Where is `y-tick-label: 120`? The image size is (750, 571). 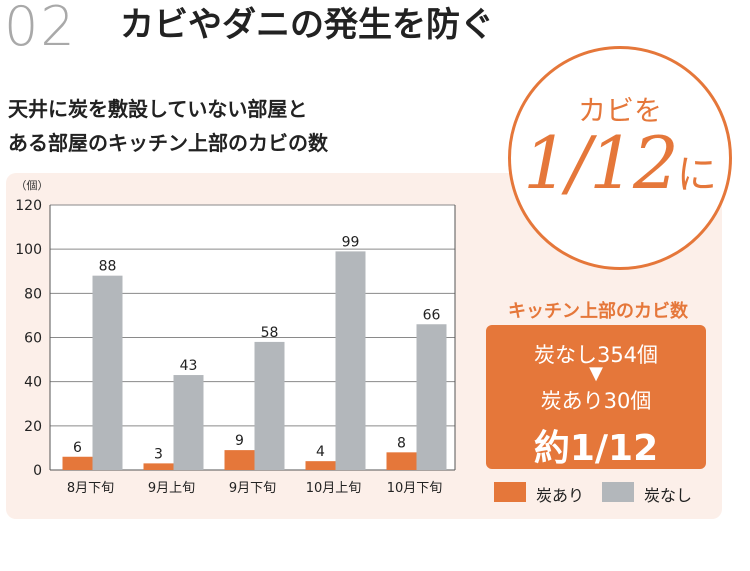 y-tick-label: 120 is located at coordinates (28, 206).